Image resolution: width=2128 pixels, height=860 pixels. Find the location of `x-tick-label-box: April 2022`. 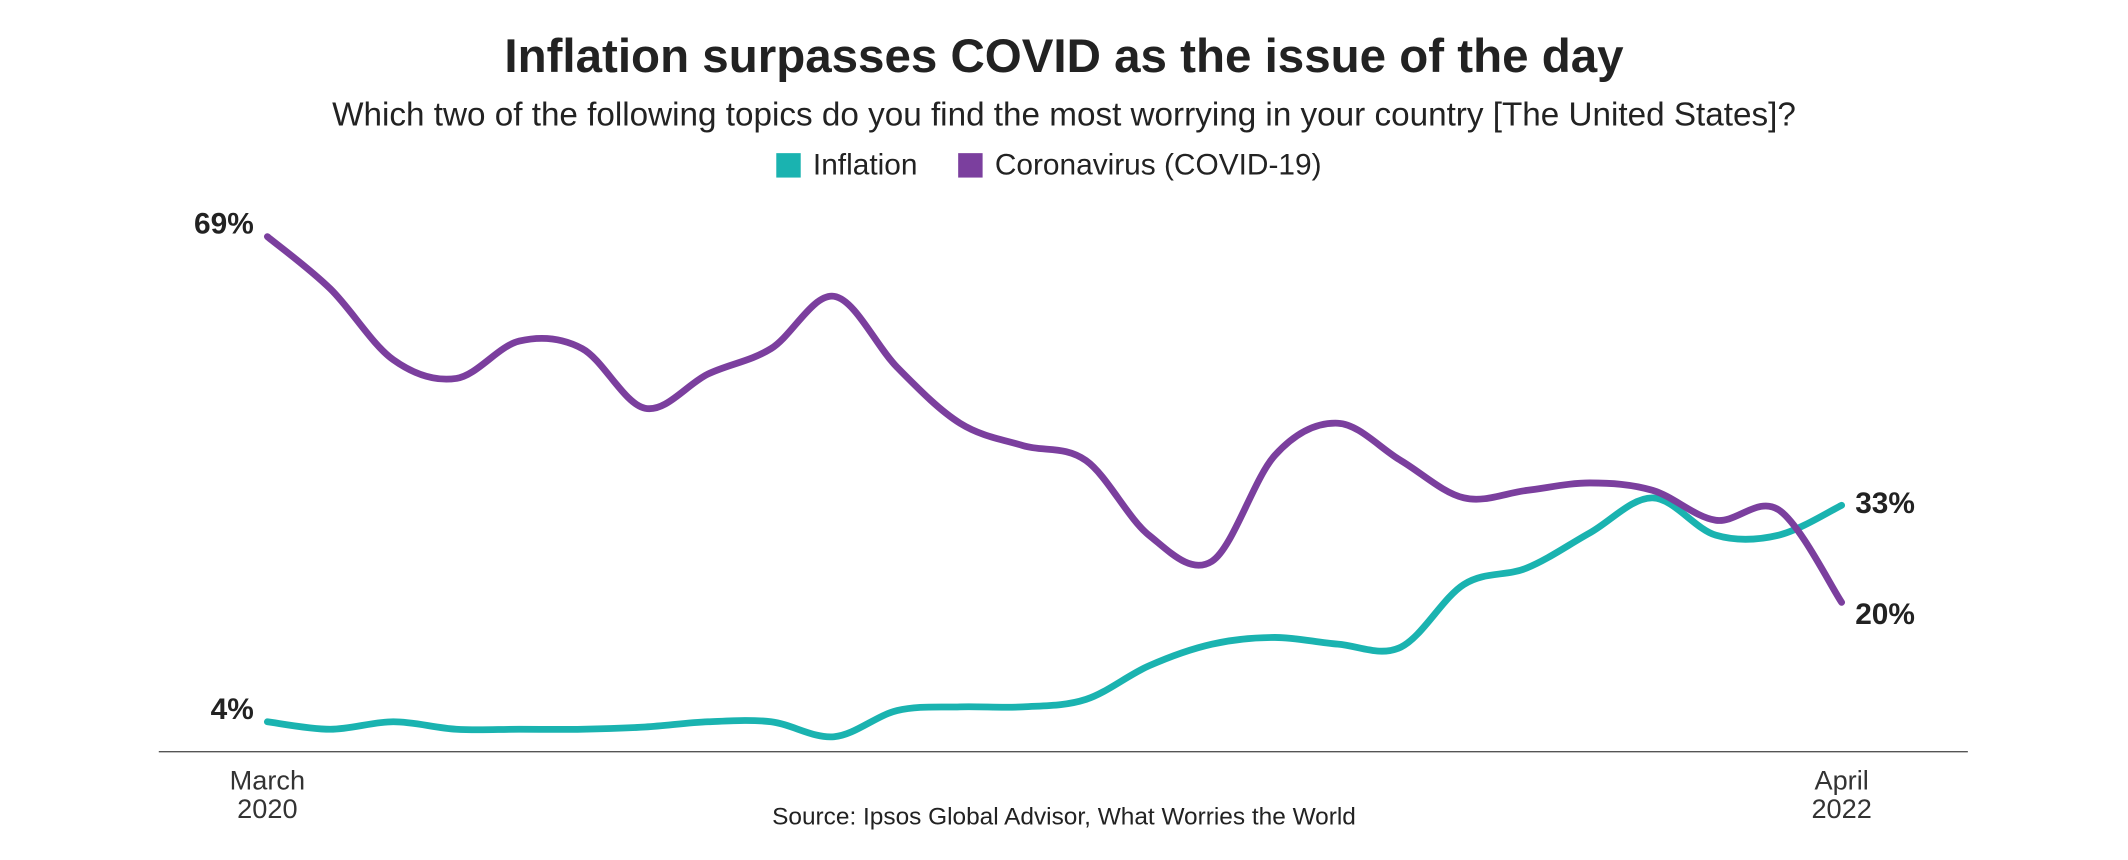

x-tick-label-box: April 2022 is located at coordinates (1841, 796).